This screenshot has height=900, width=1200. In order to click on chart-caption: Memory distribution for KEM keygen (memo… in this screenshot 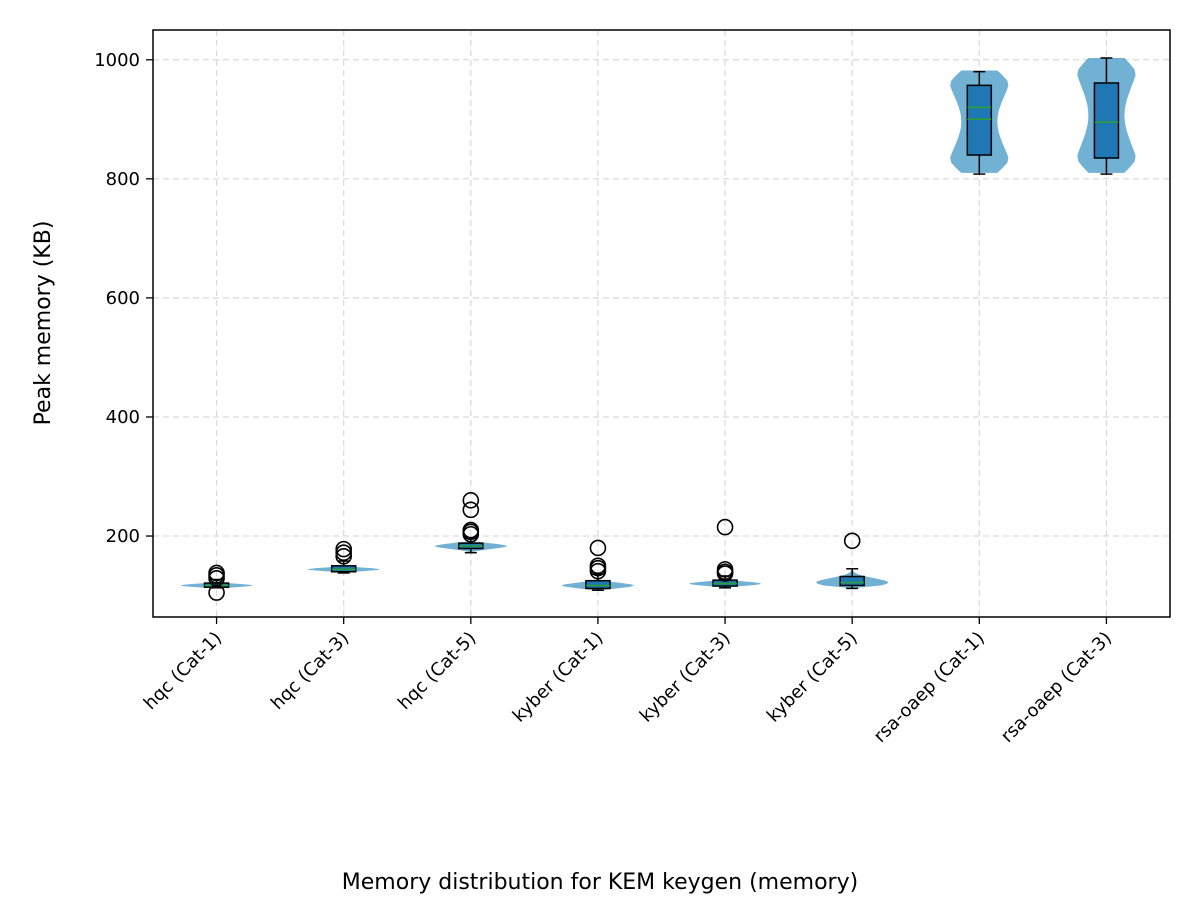, I will do `click(600, 882)`.